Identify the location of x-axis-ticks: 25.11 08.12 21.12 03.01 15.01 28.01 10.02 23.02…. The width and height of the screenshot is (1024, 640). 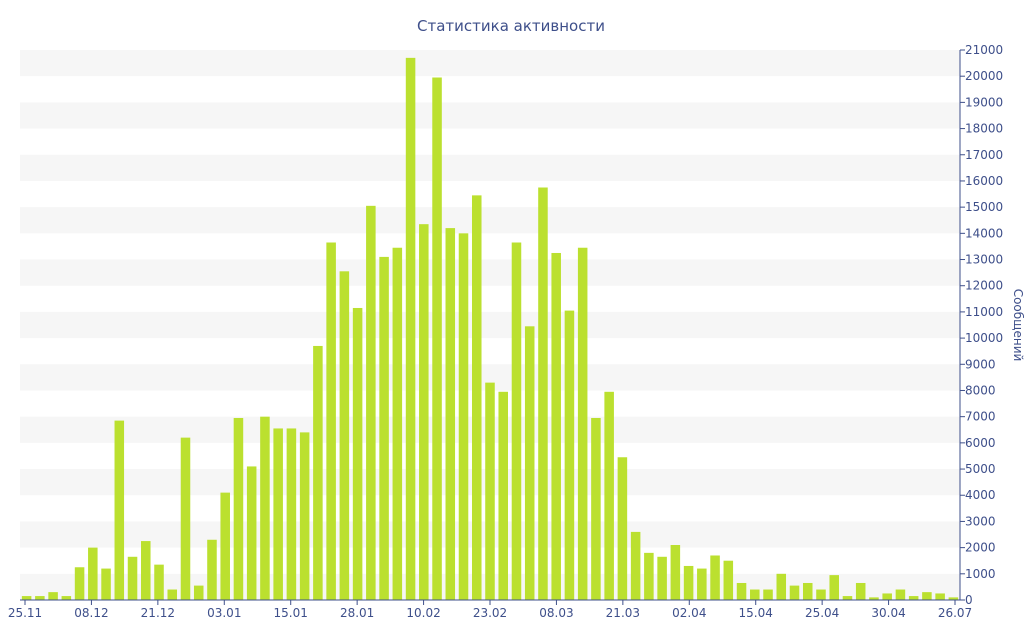
(490, 610).